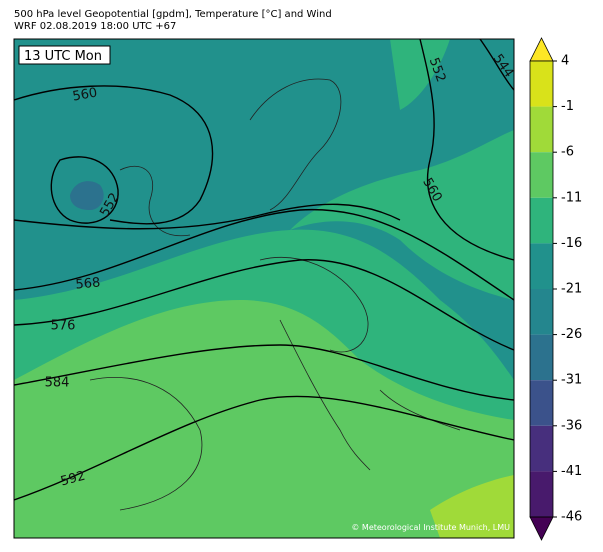 The image size is (603, 552). I want to click on colorbar-tick-label: -11, so click(571, 197).